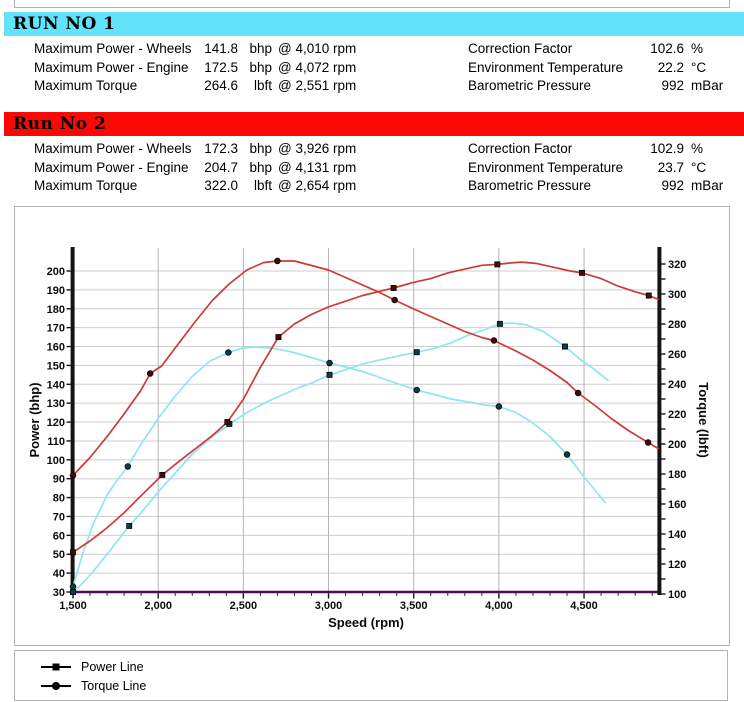  Describe the element at coordinates (158, 606) in the screenshot. I see `svg-text: 2,000` at that location.